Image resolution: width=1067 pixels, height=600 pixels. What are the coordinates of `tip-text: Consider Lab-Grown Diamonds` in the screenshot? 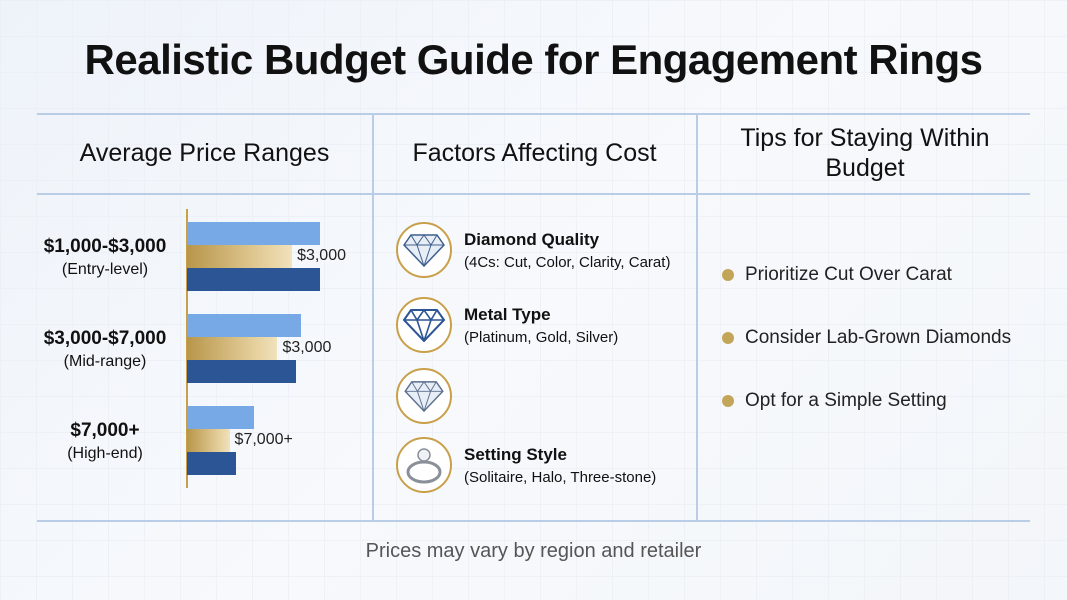 It's located at (878, 337).